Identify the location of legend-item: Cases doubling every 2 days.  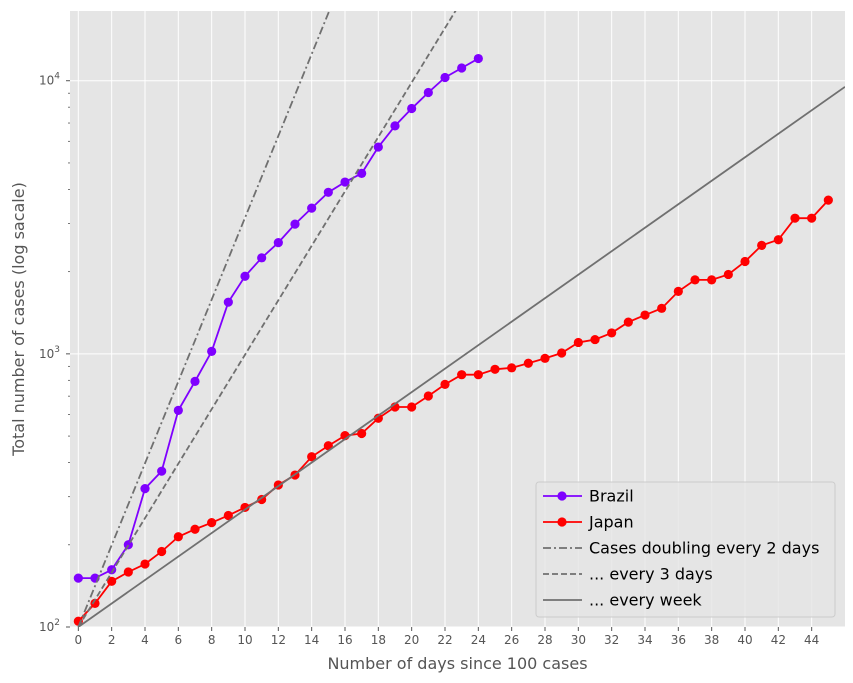
(681, 548).